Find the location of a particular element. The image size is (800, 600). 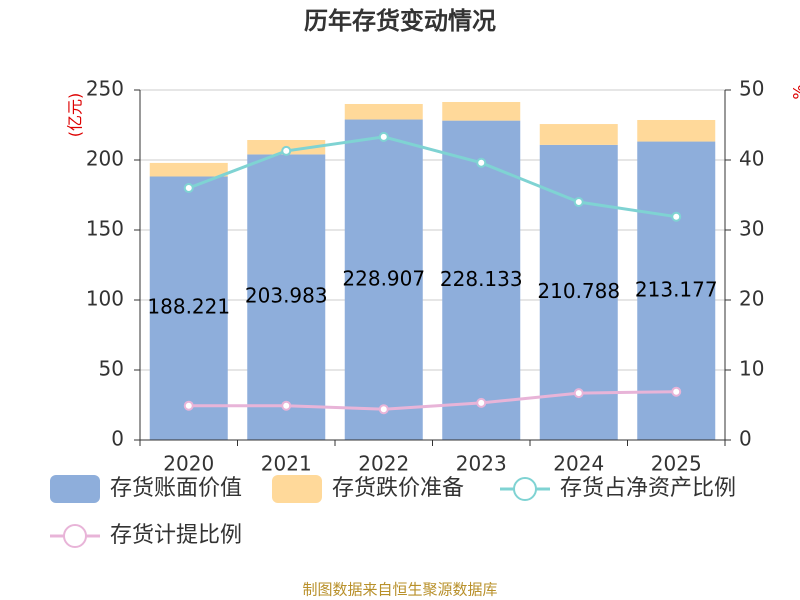

x-tick-label: 2022 is located at coordinates (383, 464).